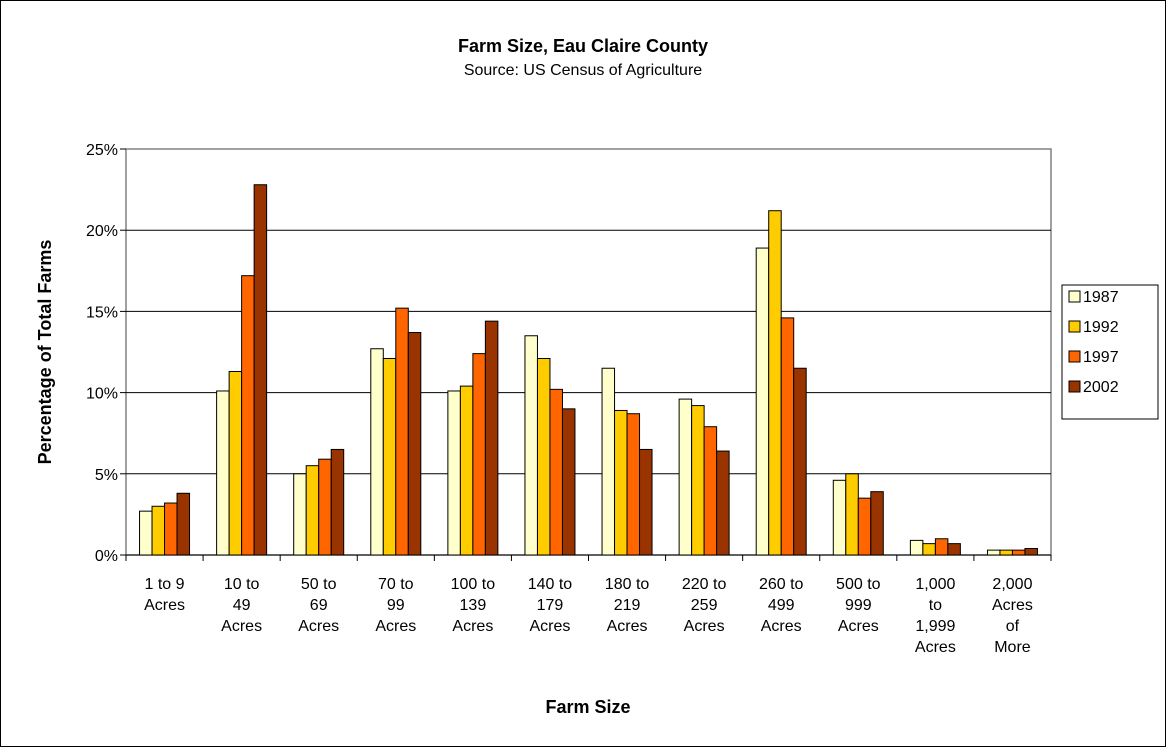  I want to click on y-axis-title: Percentage of Total Farms, so click(45, 352).